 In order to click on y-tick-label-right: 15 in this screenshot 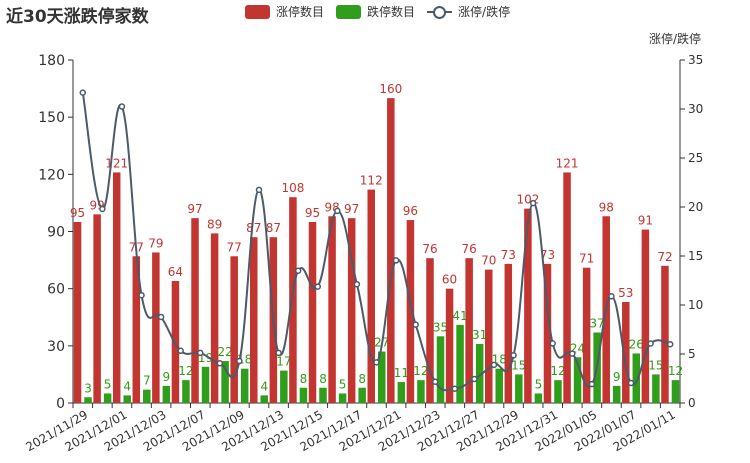, I will do `click(695, 256)`.